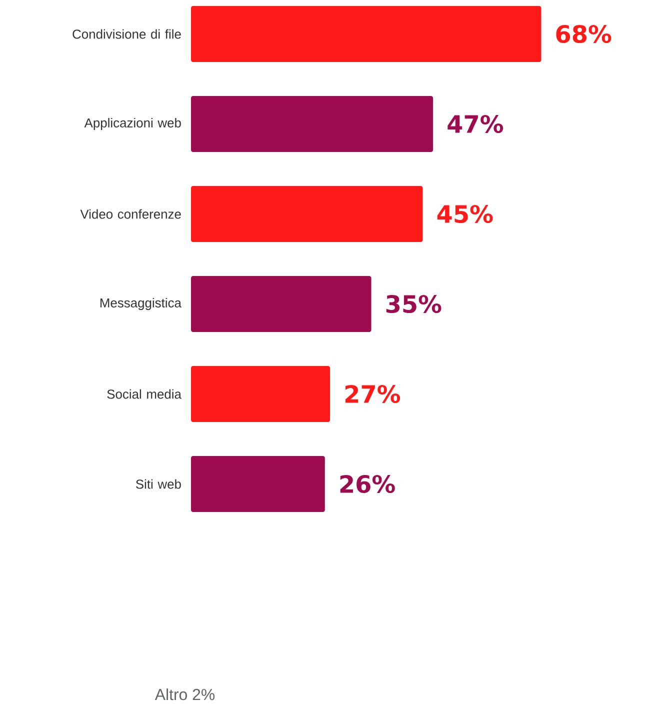  What do you see at coordinates (414, 304) in the screenshot?
I see `data-label: 35%` at bounding box center [414, 304].